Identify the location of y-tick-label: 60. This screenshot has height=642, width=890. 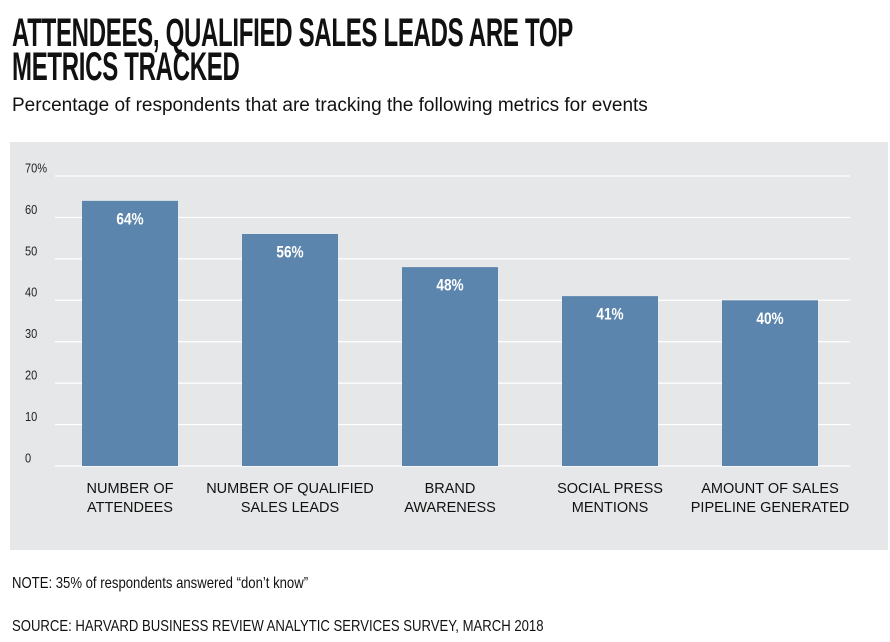
(31, 209).